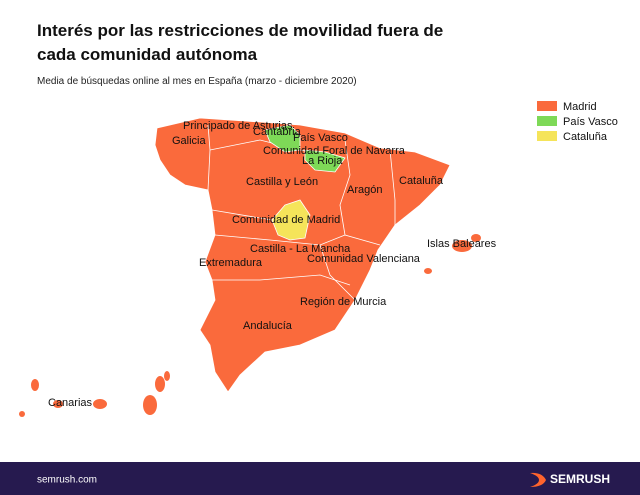 Image resolution: width=640 pixels, height=495 pixels. What do you see at coordinates (320, 138) in the screenshot?
I see `region-label: País Vasco` at bounding box center [320, 138].